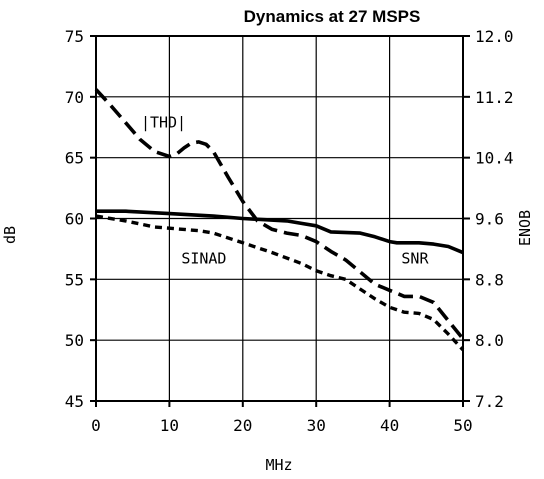  I want to click on x-tick-label: 30, so click(316, 425).